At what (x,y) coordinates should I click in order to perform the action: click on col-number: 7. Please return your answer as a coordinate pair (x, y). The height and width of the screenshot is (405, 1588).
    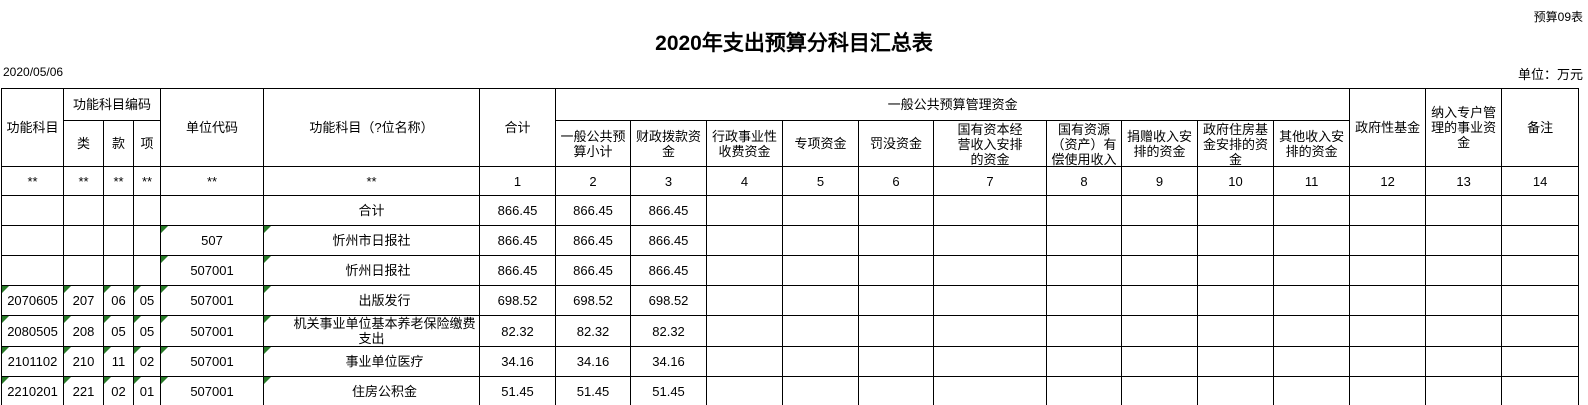
    Looking at the image, I should click on (990, 181).